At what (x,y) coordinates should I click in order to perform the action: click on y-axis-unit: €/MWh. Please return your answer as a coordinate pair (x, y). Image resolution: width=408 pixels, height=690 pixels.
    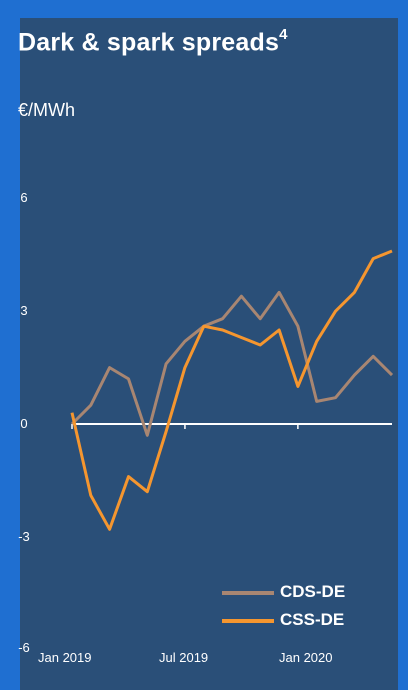
    Looking at the image, I should click on (47, 110).